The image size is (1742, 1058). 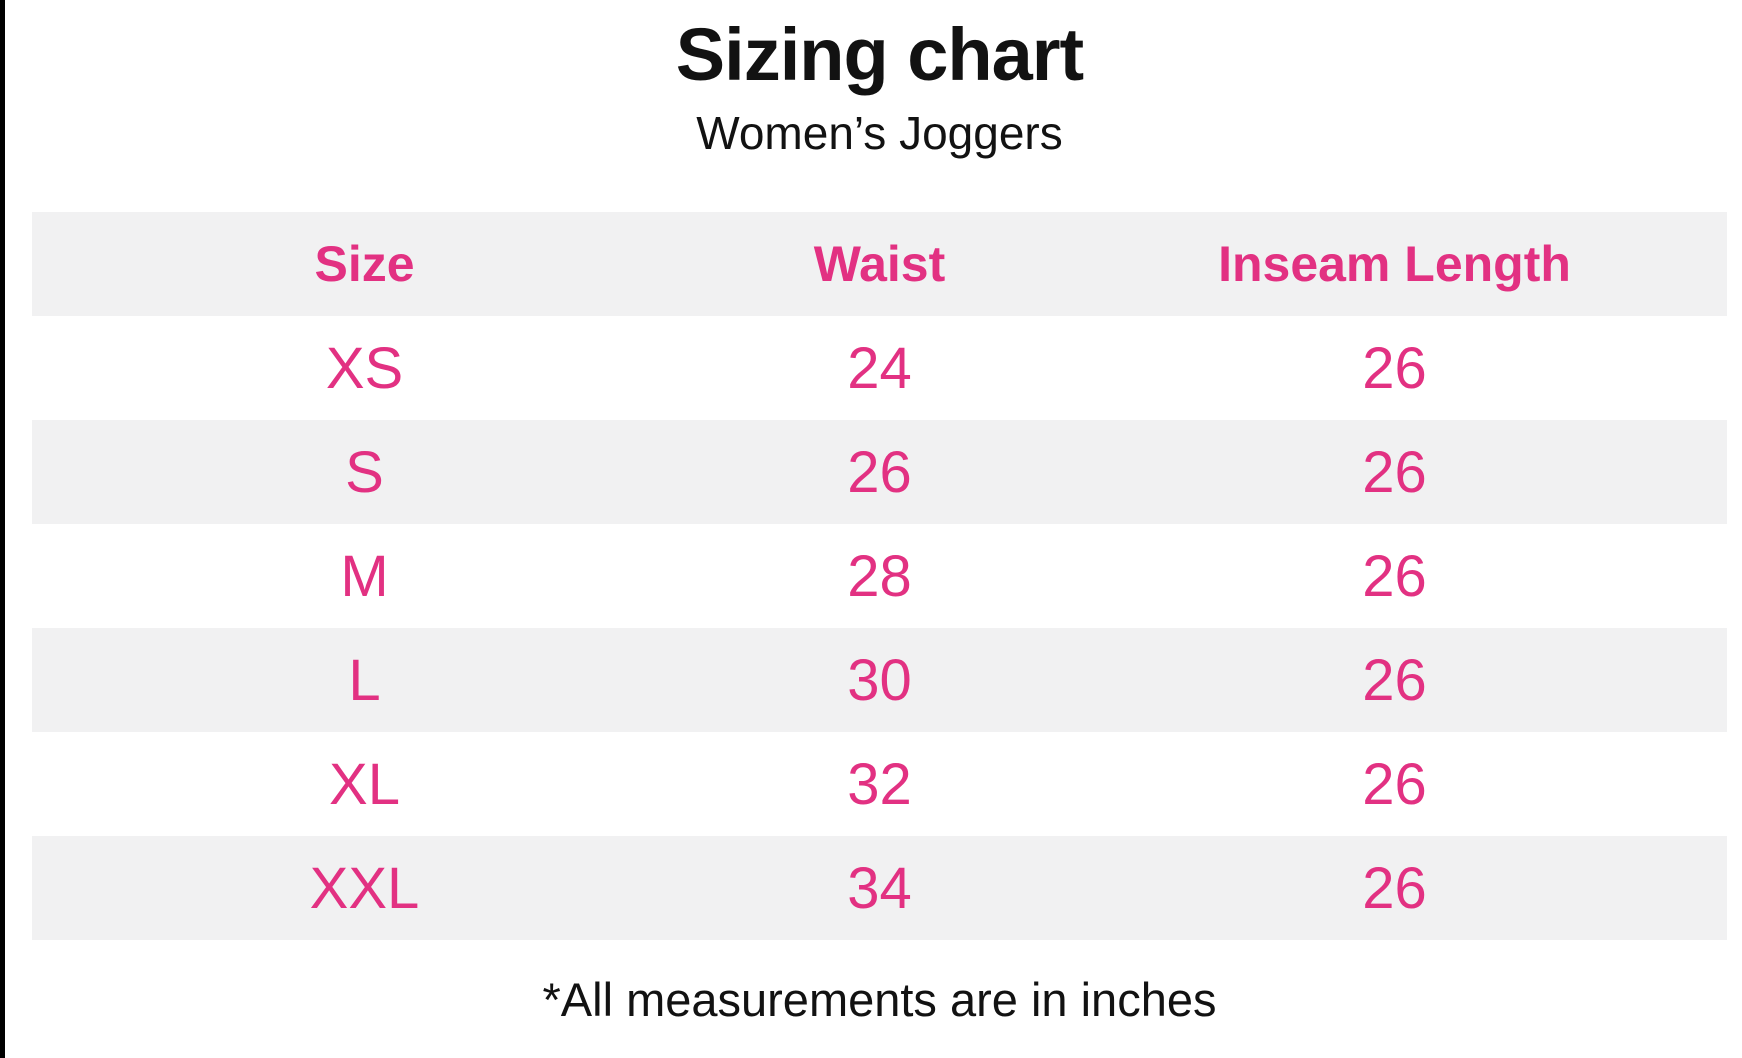 I want to click on cell-waist: 24, so click(x=879, y=368).